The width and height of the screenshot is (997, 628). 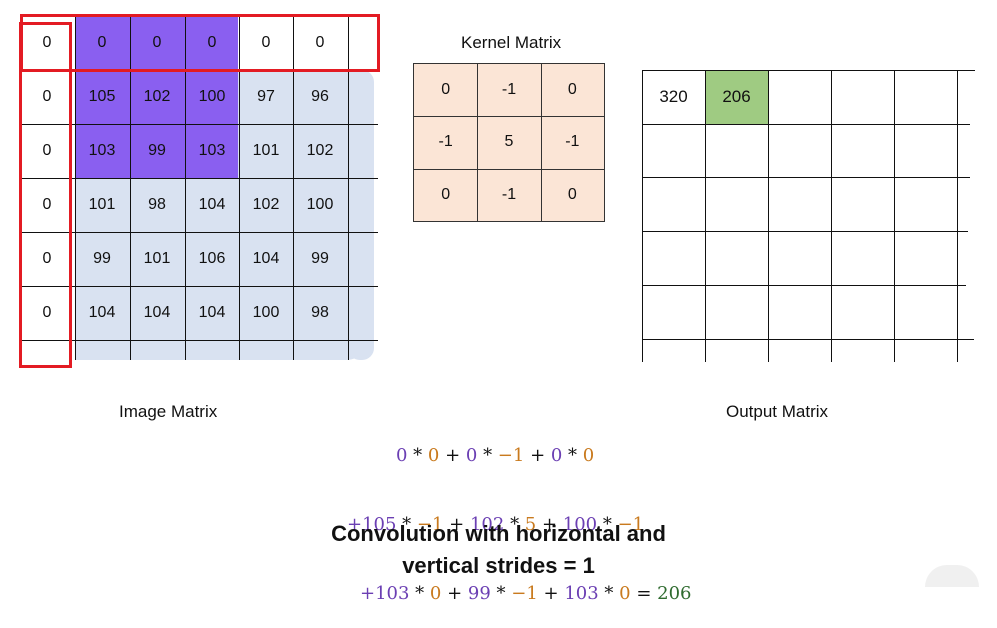 I want to click on formula-line-1: 0 * 0 + 0 * −1 + 0 * 0, so click(x=520, y=455).